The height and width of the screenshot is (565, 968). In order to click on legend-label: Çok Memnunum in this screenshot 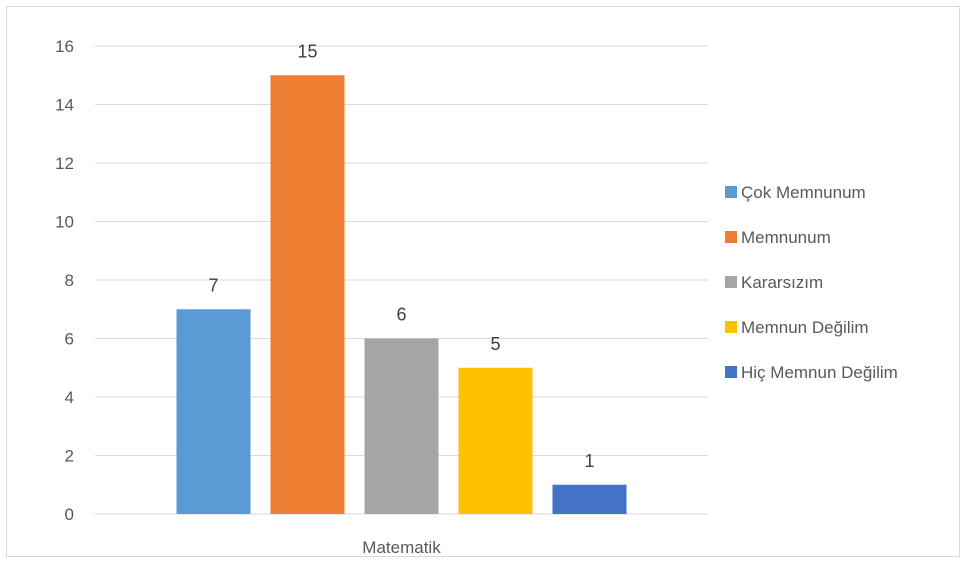, I will do `click(803, 192)`.